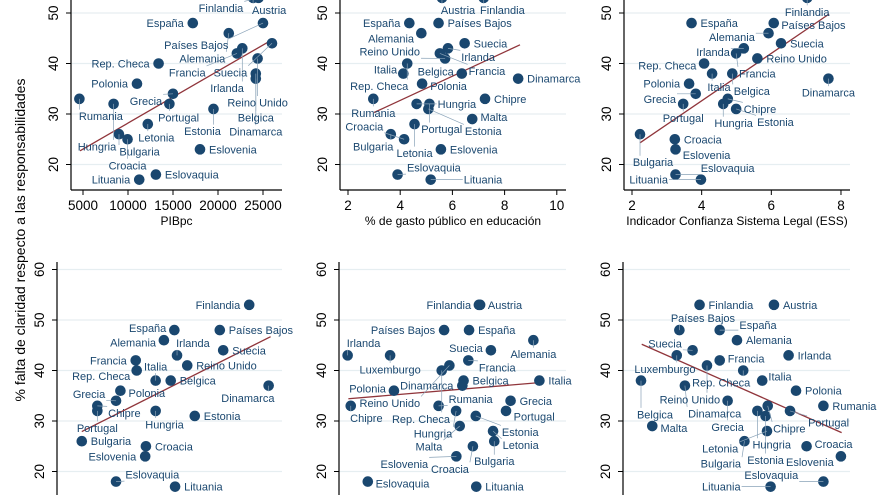 Image resolution: width=880 pixels, height=495 pixels. What do you see at coordinates (556, 205) in the screenshot?
I see `x-tick-label: 10` at bounding box center [556, 205].